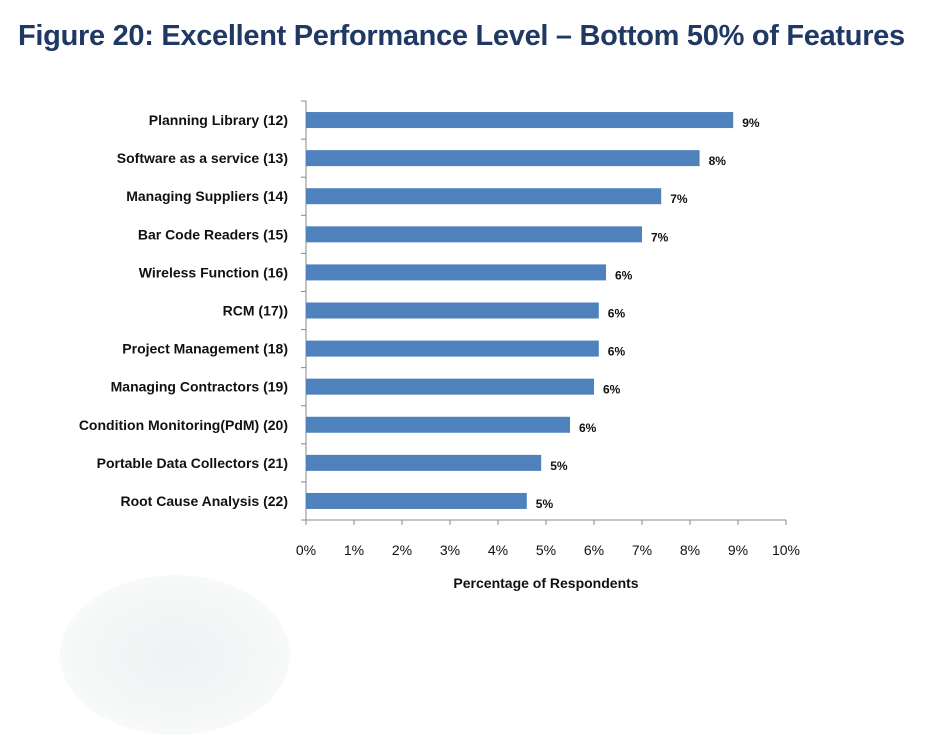 The height and width of the screenshot is (735, 949). What do you see at coordinates (218, 120) in the screenshot?
I see `category-label: Planning Library (12)` at bounding box center [218, 120].